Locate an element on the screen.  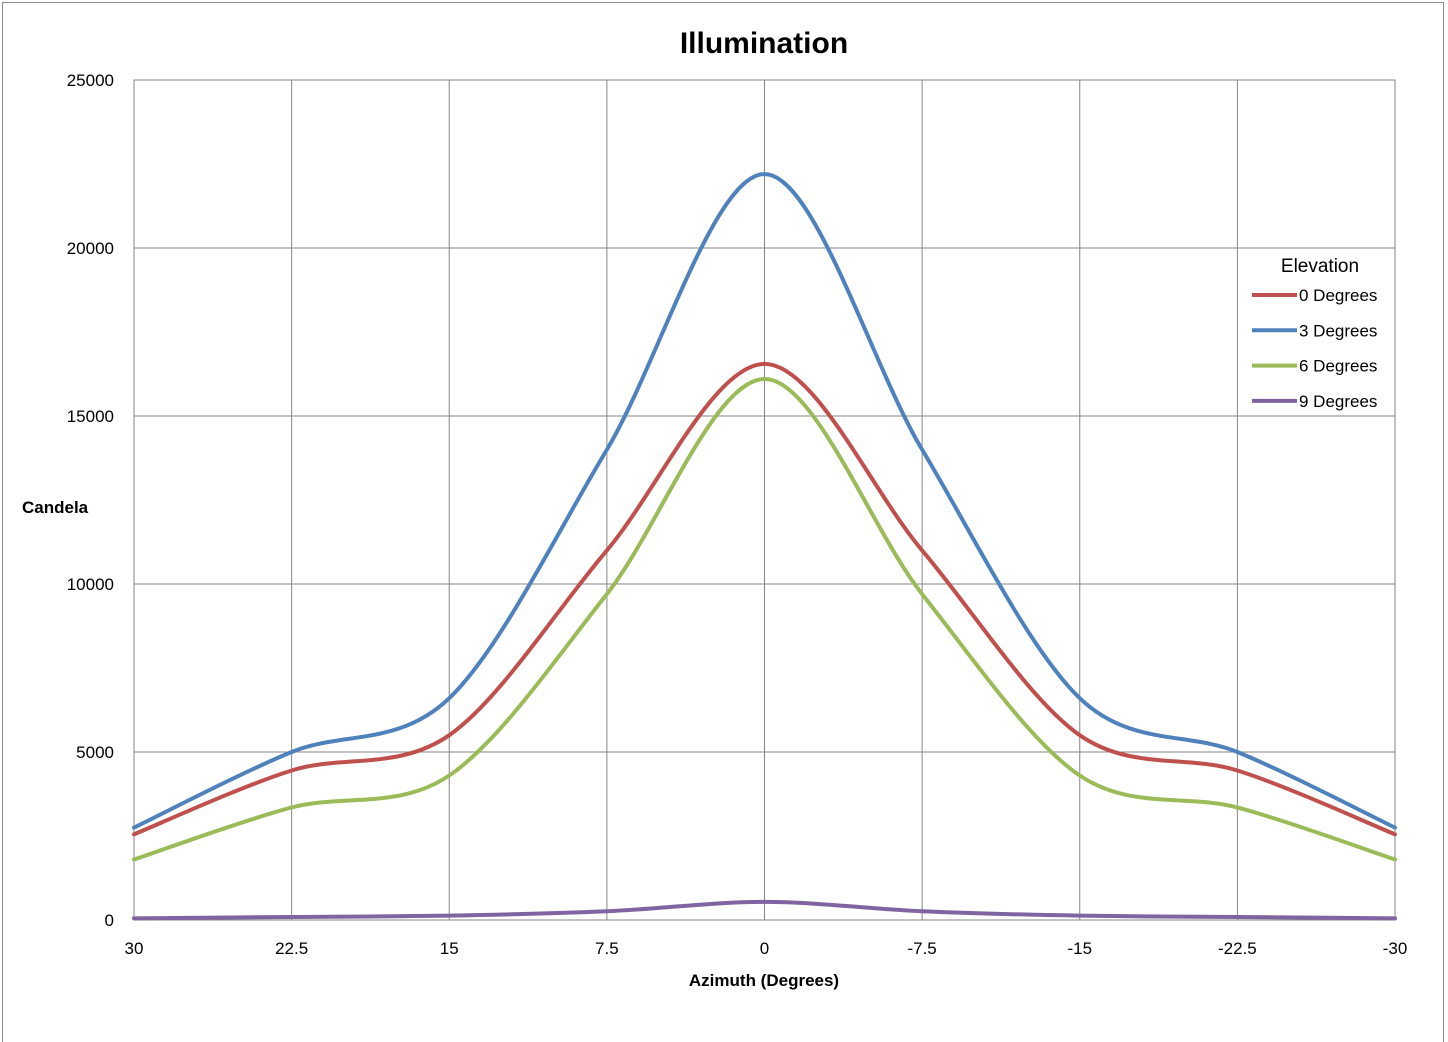
y-axis-ticks: 0 5000 10000 15000 20000 25000 is located at coordinates (90, 500).